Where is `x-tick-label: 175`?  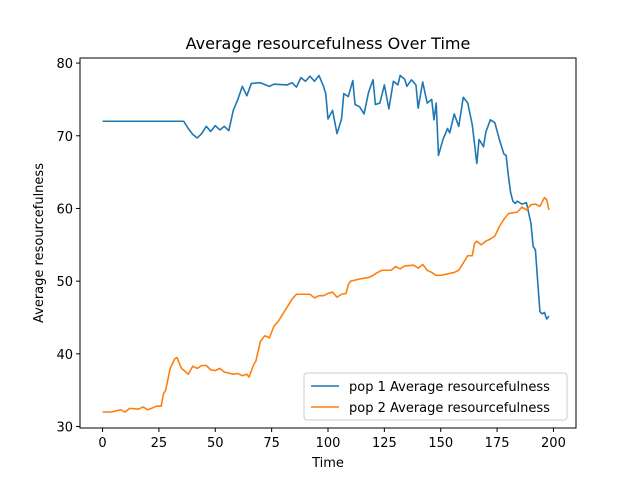
x-tick-label: 175 is located at coordinates (497, 443).